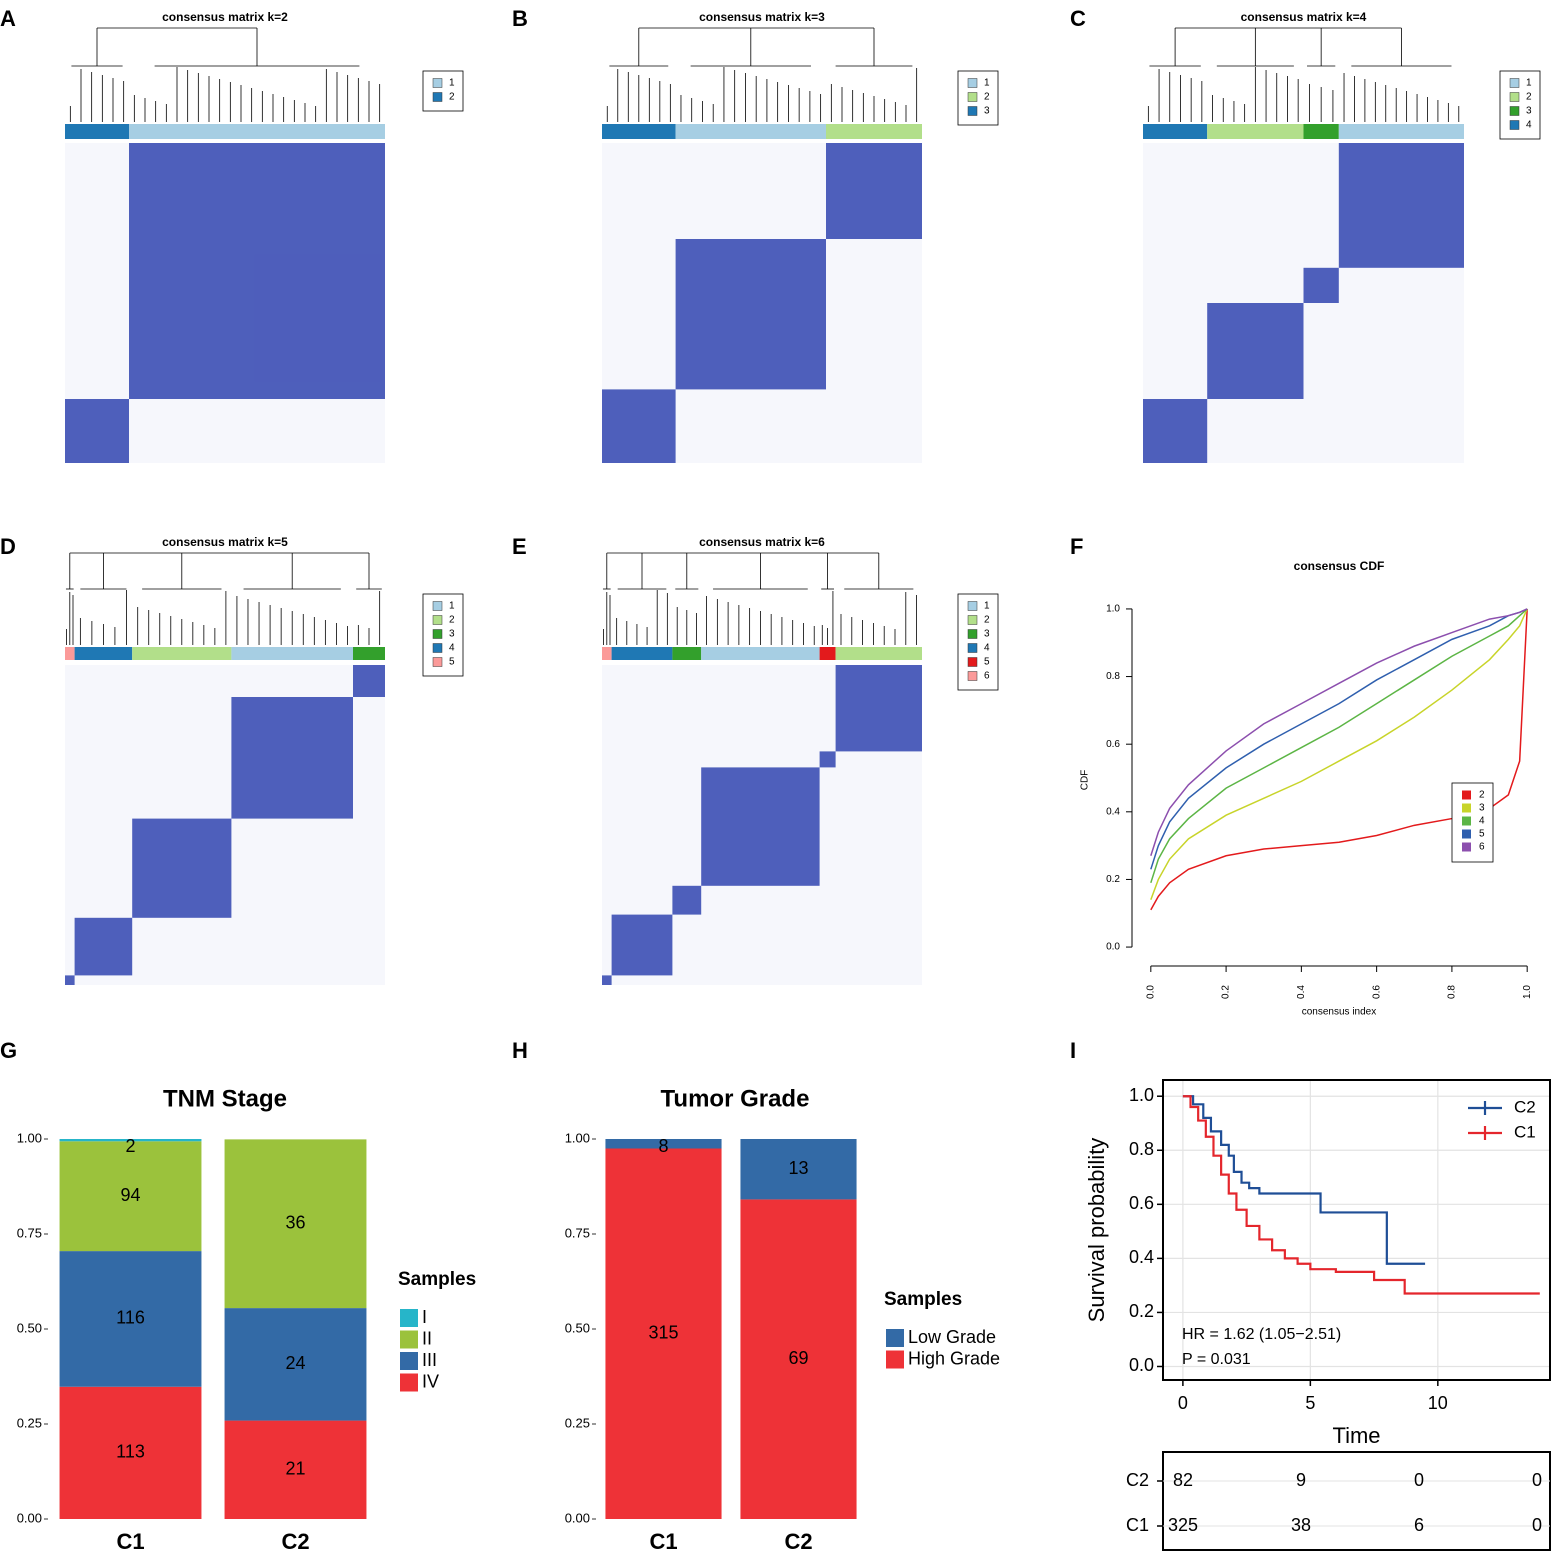 This screenshot has height=1554, width=1556. Describe the element at coordinates (8, 546) in the screenshot. I see `panel-letter: D` at that location.